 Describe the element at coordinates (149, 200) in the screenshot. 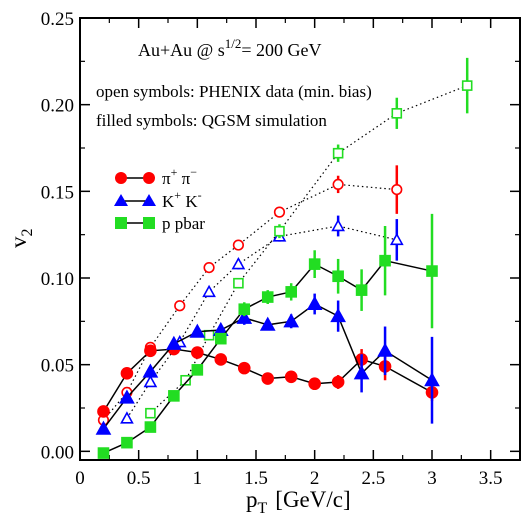

I see `legend-kaon-marker-right` at that location.